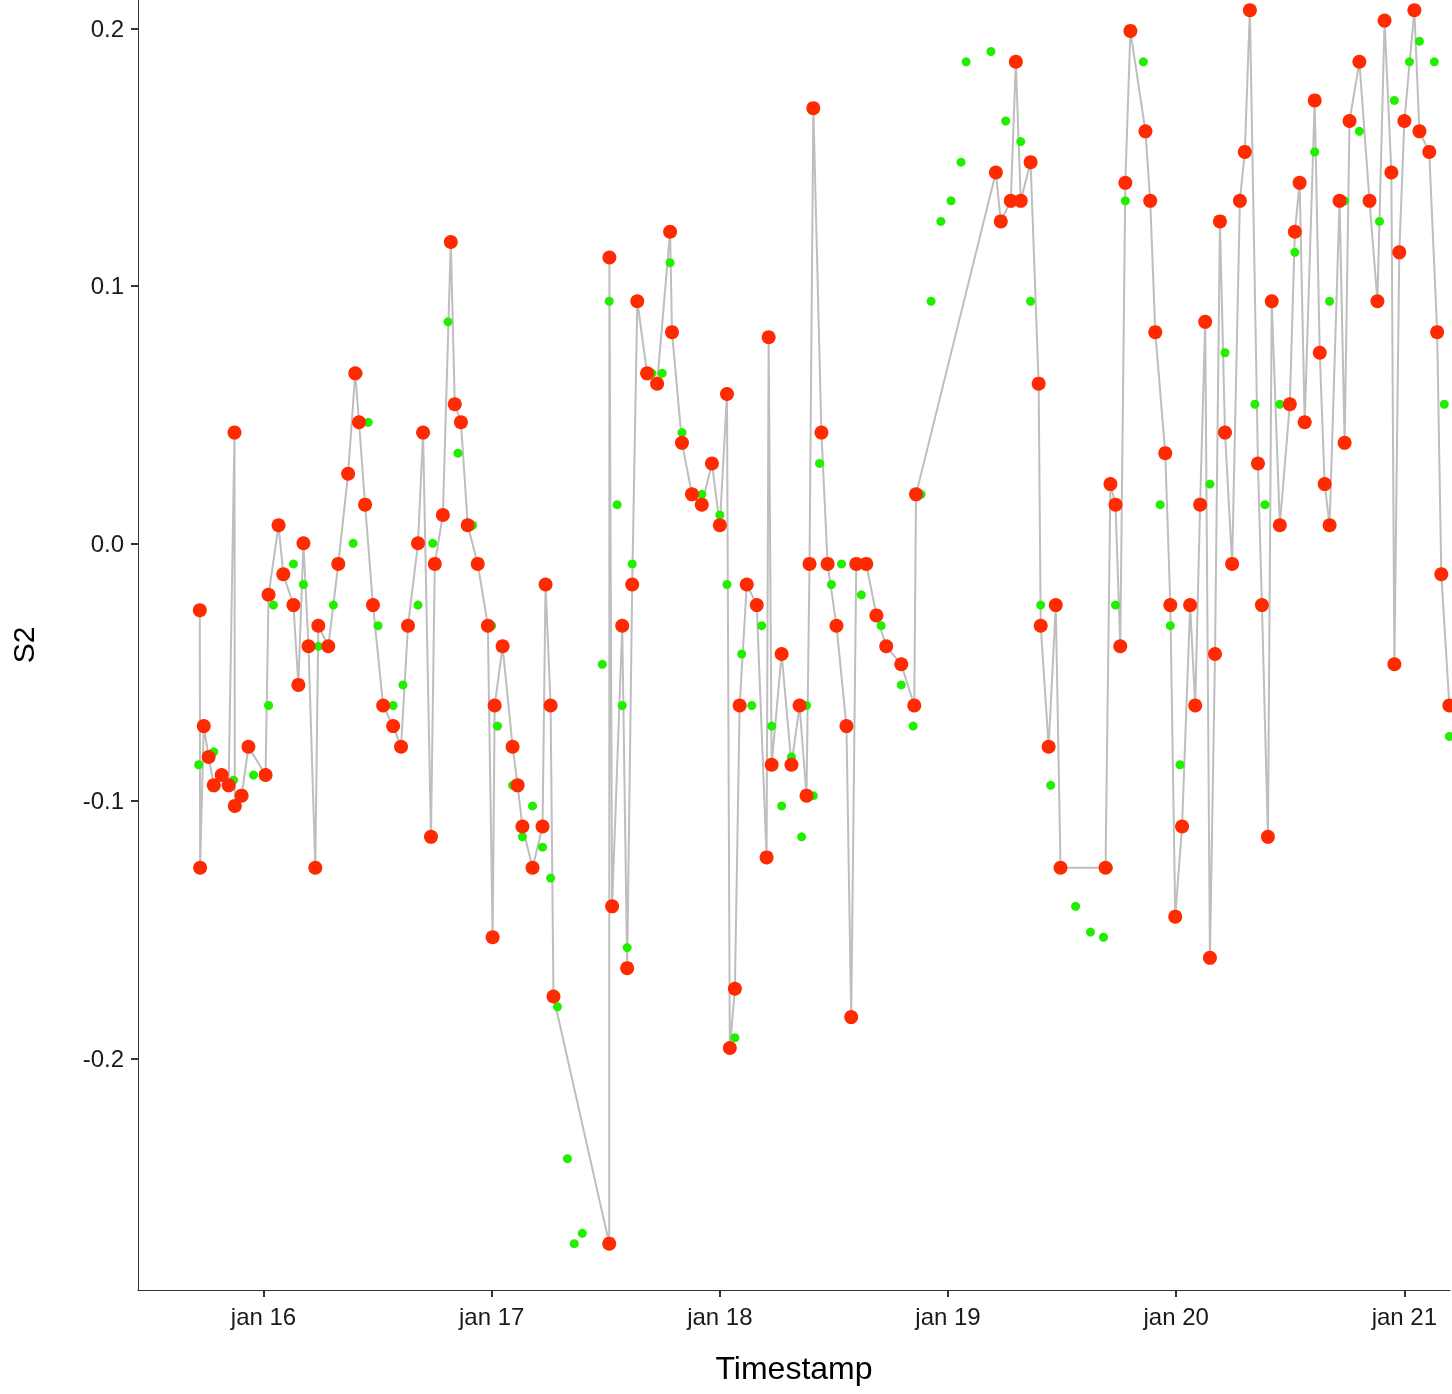 The width and height of the screenshot is (1452, 1394). What do you see at coordinates (263, 1316) in the screenshot?
I see `x-tick-label: jan 16` at bounding box center [263, 1316].